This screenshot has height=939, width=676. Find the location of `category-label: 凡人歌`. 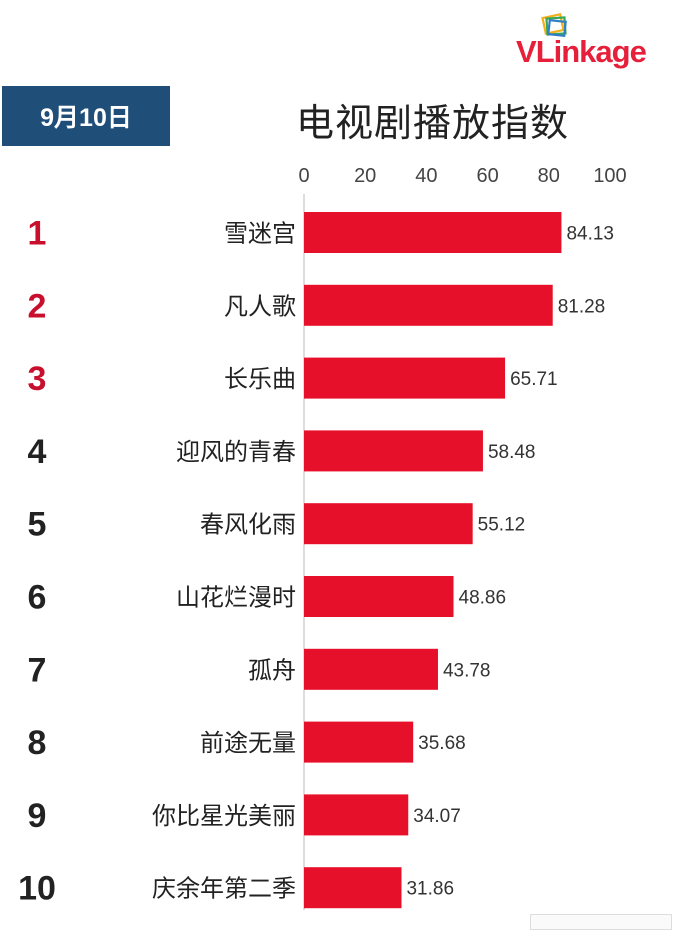

category-label: 凡人歌 is located at coordinates (260, 306).